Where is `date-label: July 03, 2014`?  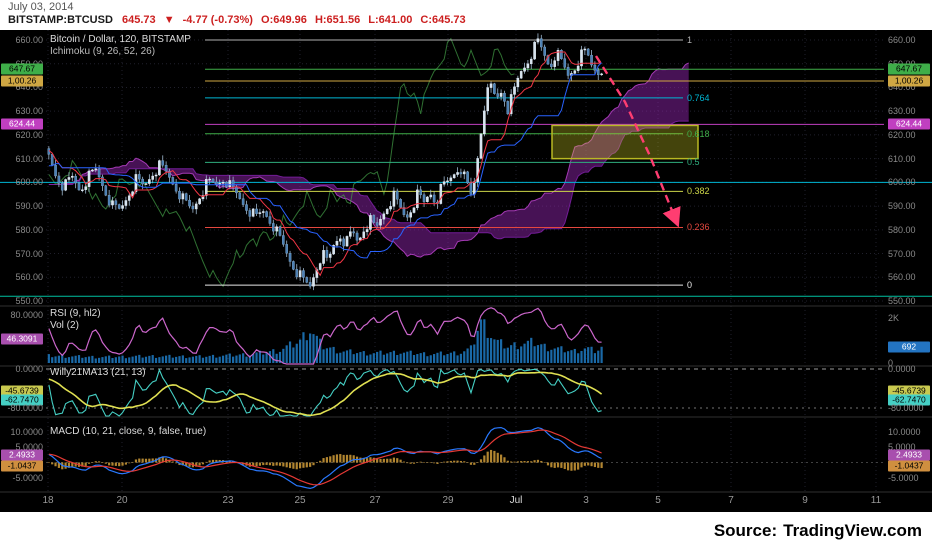 date-label: July 03, 2014 is located at coordinates (41, 7).